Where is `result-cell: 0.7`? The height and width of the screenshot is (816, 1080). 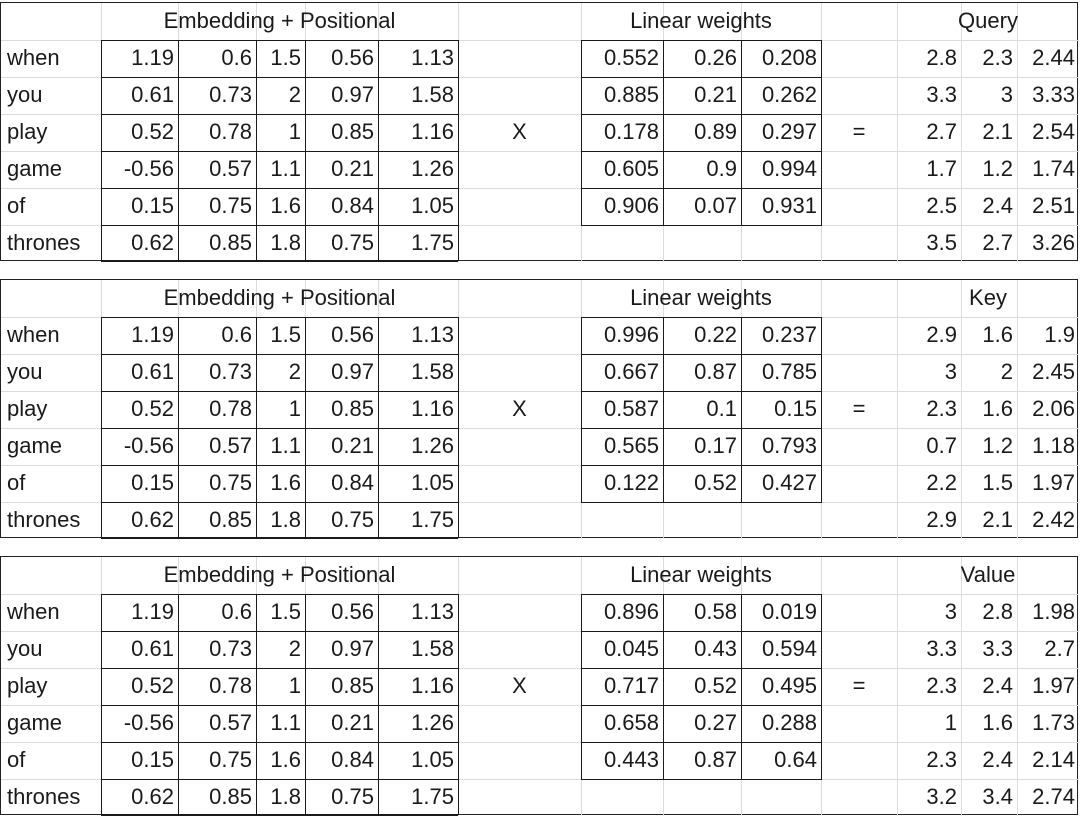
result-cell: 0.7 is located at coordinates (941, 445).